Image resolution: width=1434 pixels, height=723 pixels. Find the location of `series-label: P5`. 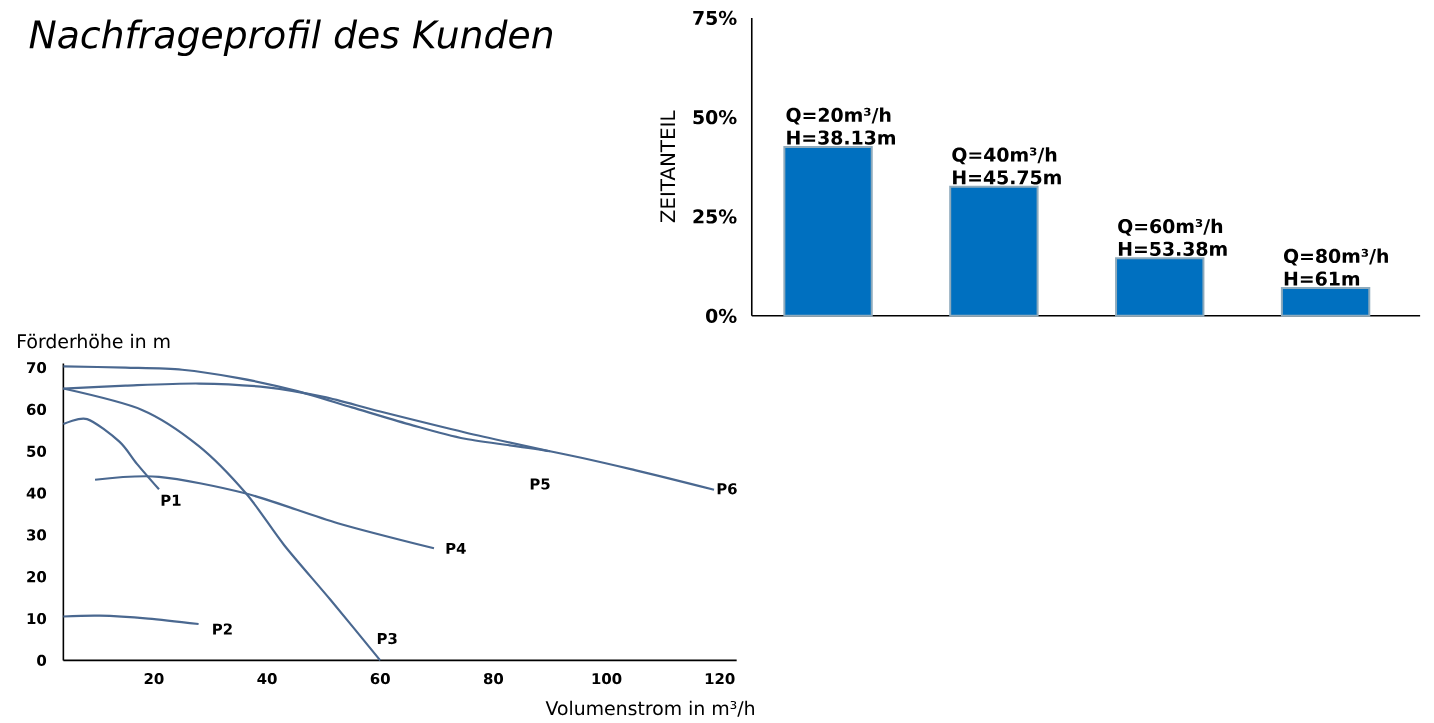

series-label: P5 is located at coordinates (540, 484).